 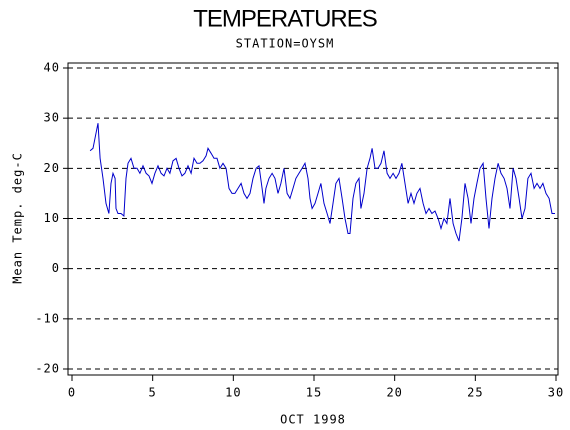 What do you see at coordinates (233, 393) in the screenshot?
I see `x-tick-label: 10` at bounding box center [233, 393].